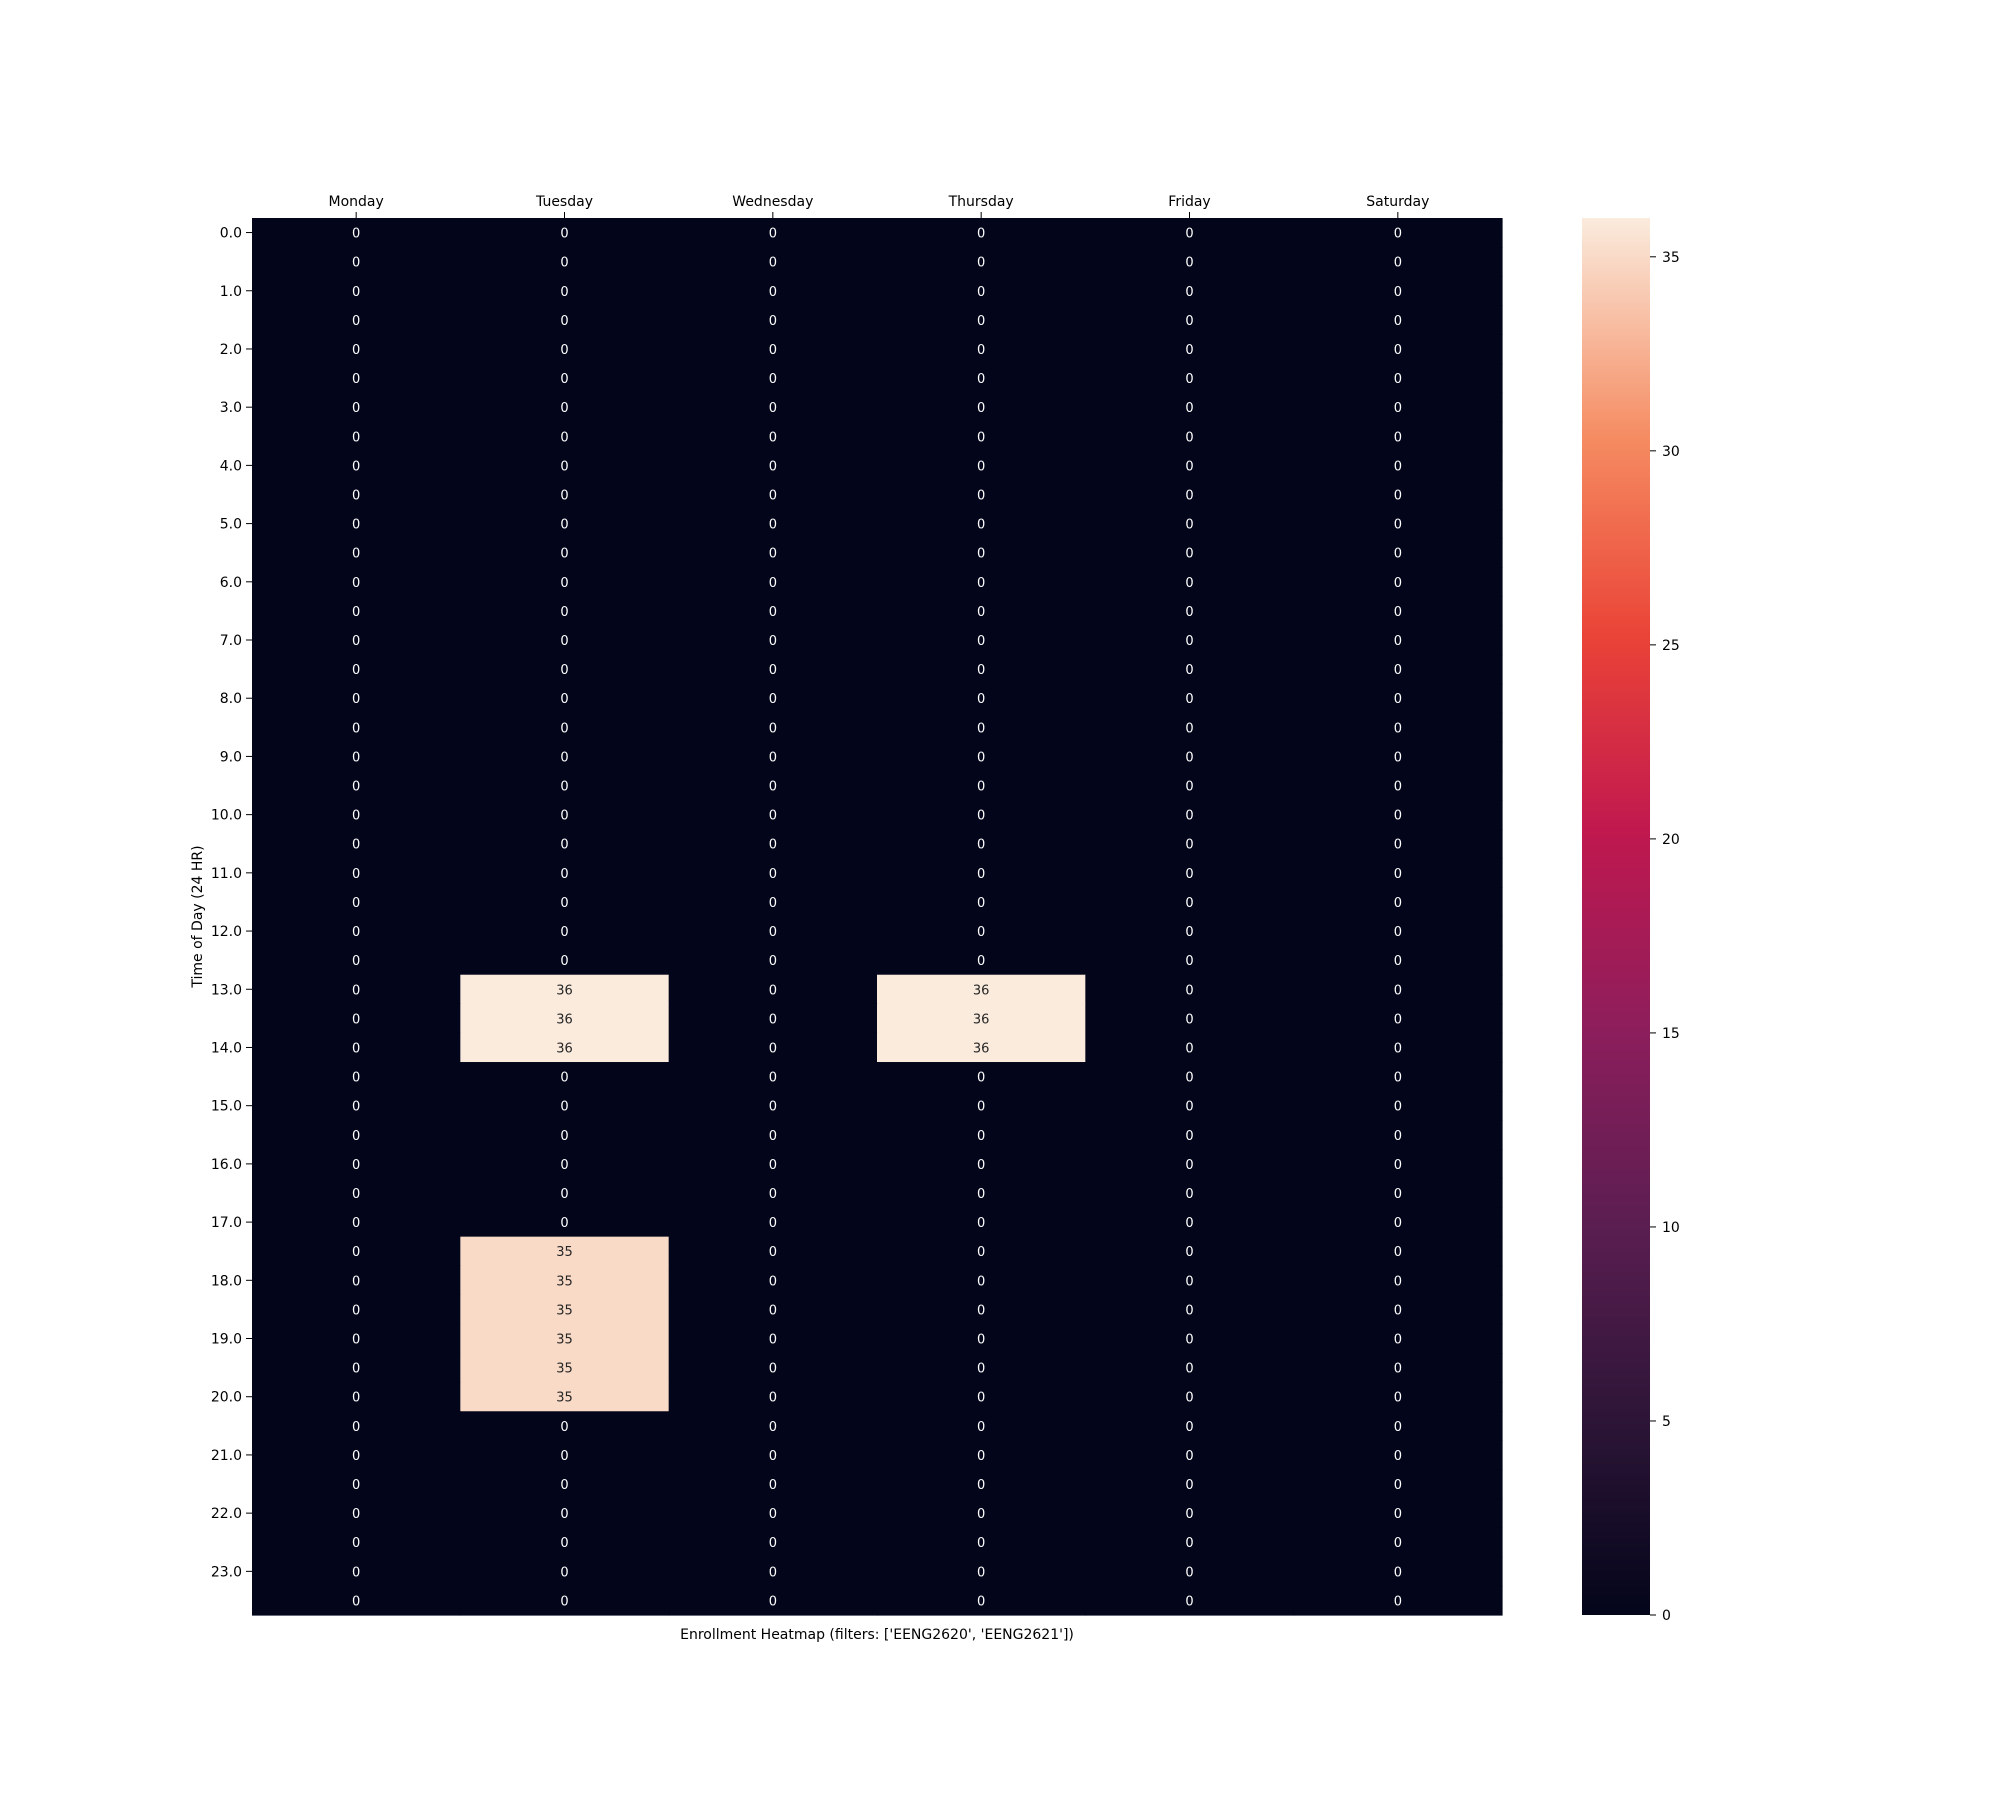 This screenshot has height=1800, width=2000. I want to click on x-tick-label: Friday, so click(1189, 202).